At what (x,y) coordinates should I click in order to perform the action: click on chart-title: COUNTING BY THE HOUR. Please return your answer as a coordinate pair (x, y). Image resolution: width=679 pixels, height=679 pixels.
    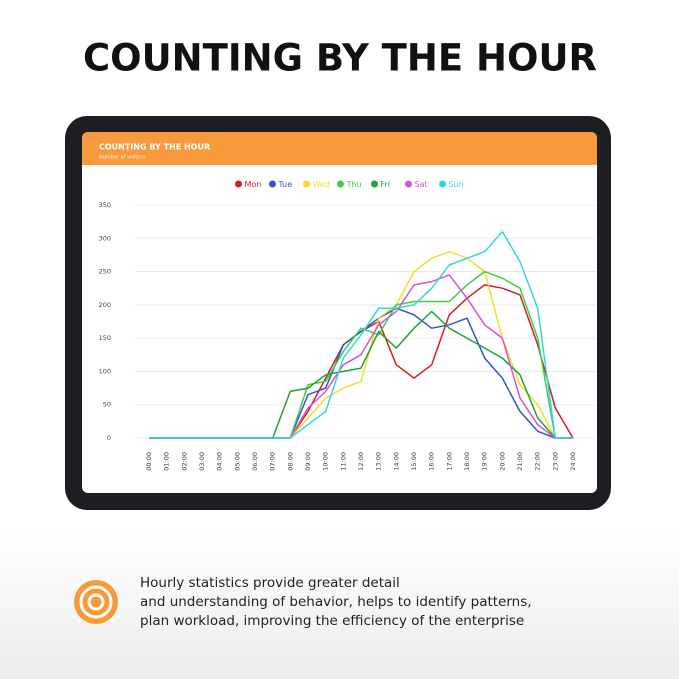
    Looking at the image, I should click on (154, 147).